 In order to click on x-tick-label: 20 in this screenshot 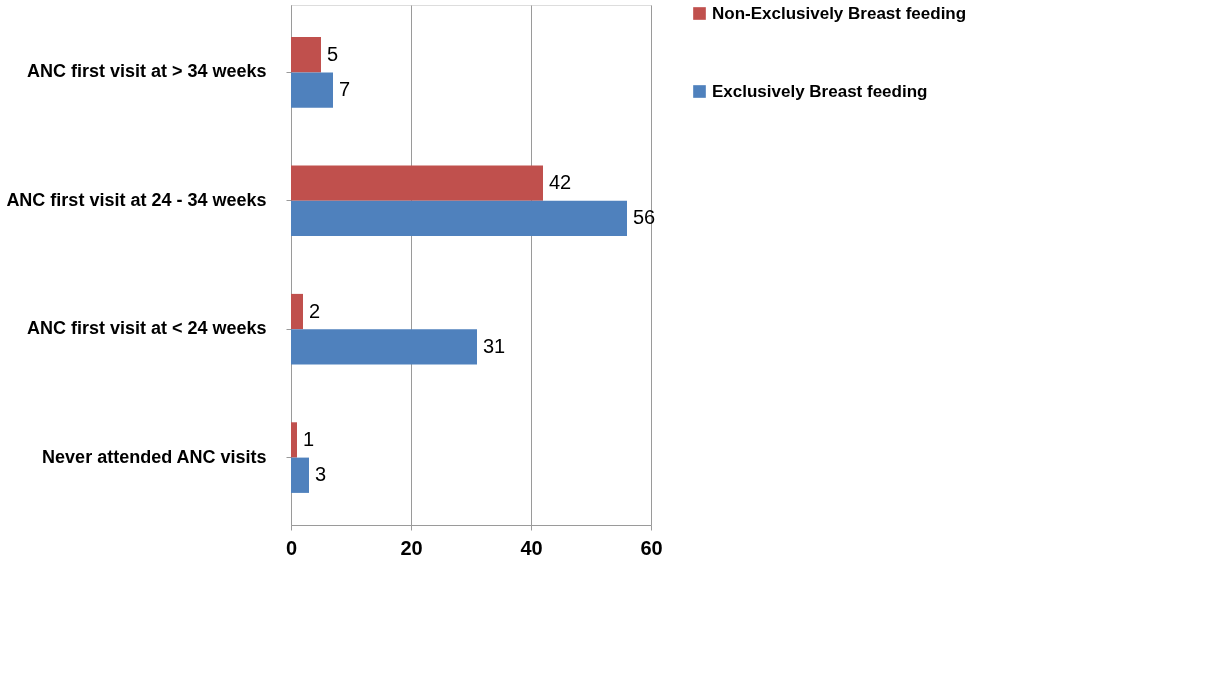, I will do `click(411, 547)`.